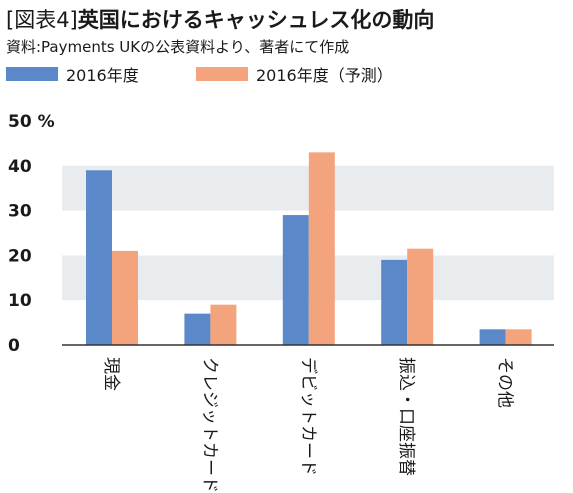 This screenshot has width=573, height=493. What do you see at coordinates (111, 374) in the screenshot?
I see `category-label: 現金` at bounding box center [111, 374].